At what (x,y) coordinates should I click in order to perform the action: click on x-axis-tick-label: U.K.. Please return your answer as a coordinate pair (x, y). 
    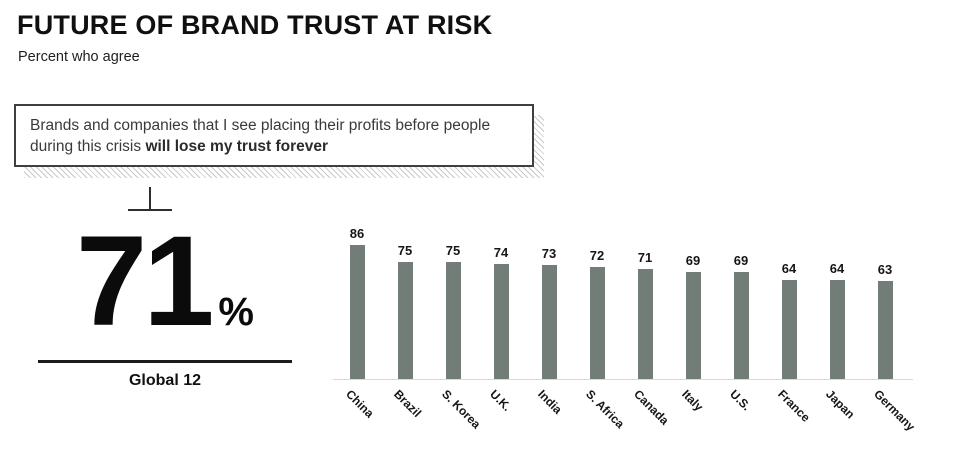
    Looking at the image, I should click on (500, 400).